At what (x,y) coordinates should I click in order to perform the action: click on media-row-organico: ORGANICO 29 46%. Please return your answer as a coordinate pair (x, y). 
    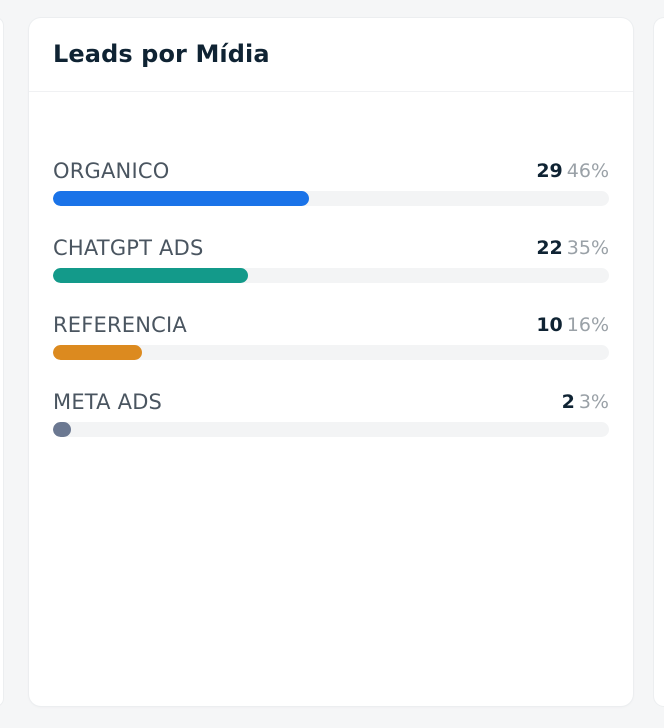
    Looking at the image, I should click on (331, 187).